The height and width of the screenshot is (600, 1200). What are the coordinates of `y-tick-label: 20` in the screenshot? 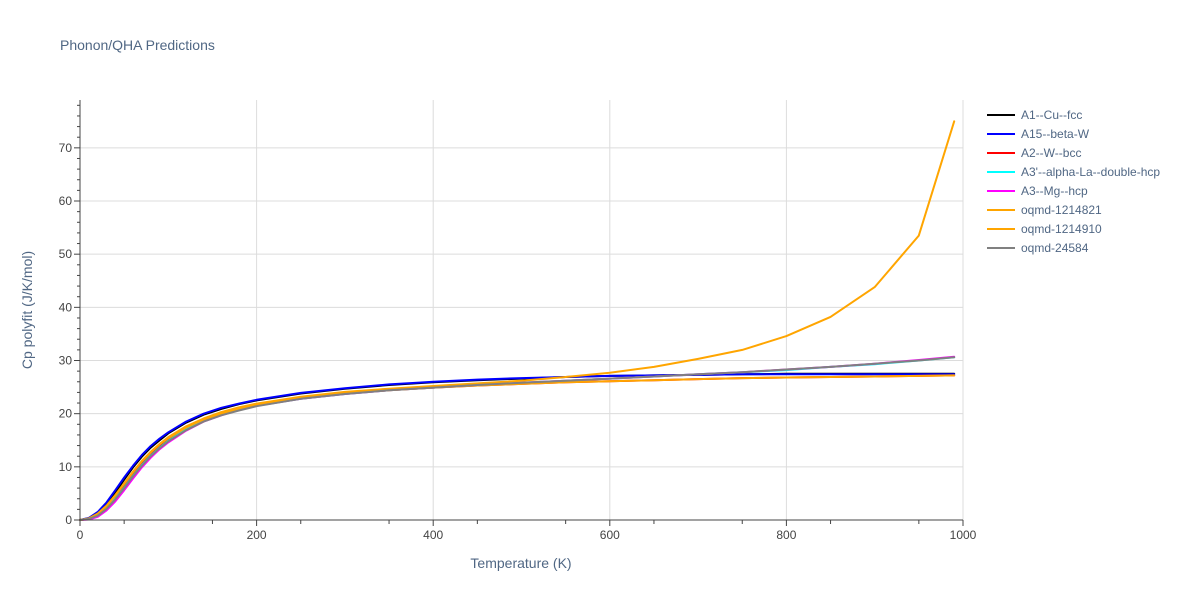 It's located at (66, 414).